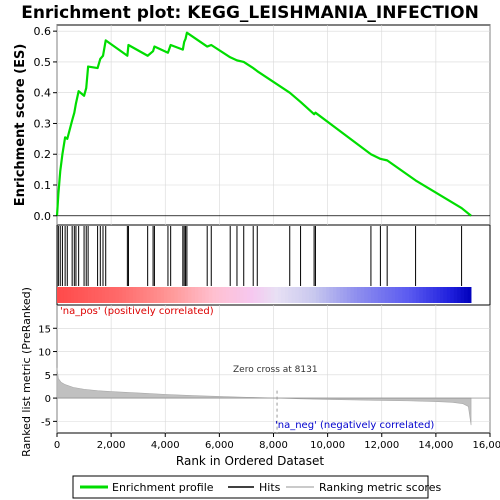  What do you see at coordinates (165, 445) in the screenshot?
I see `x-tick-label: 4,000` at bounding box center [165, 445].